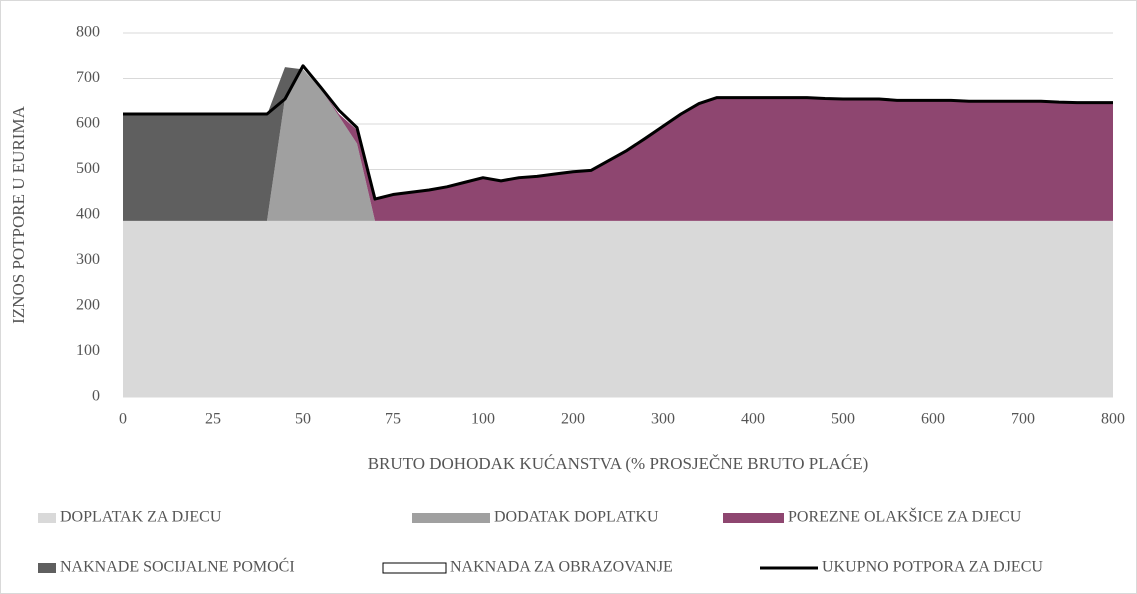 The width and height of the screenshot is (1137, 594). Describe the element at coordinates (843, 419) in the screenshot. I see `x-tick-label: 500` at that location.